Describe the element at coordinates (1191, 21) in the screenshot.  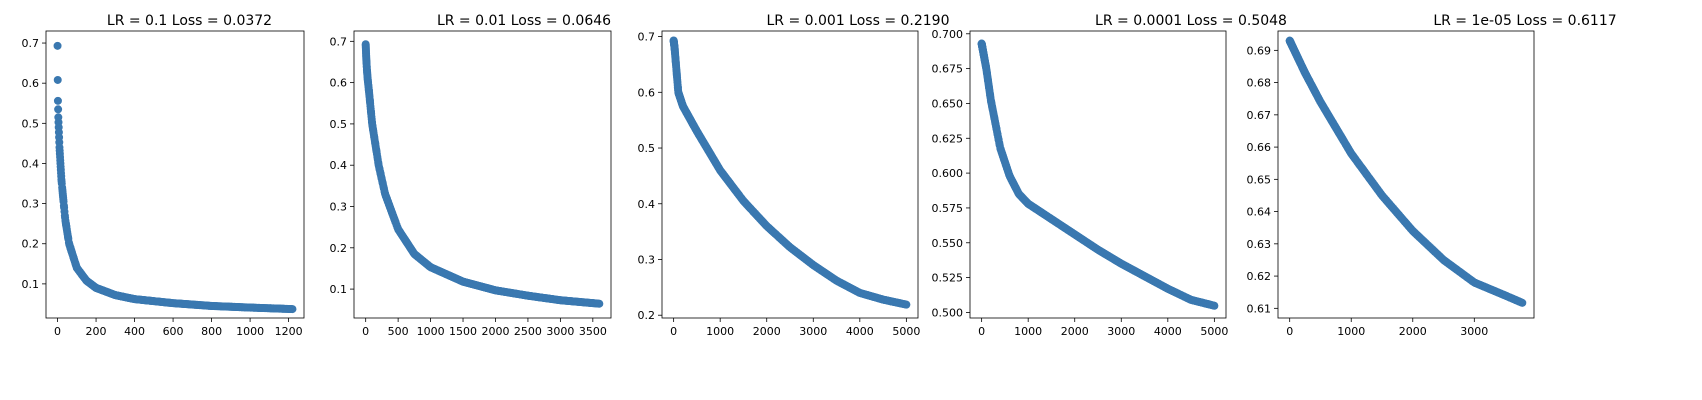
I see `subplot-4-title: LR = 0.0001 Loss = 0.5048` at that location.